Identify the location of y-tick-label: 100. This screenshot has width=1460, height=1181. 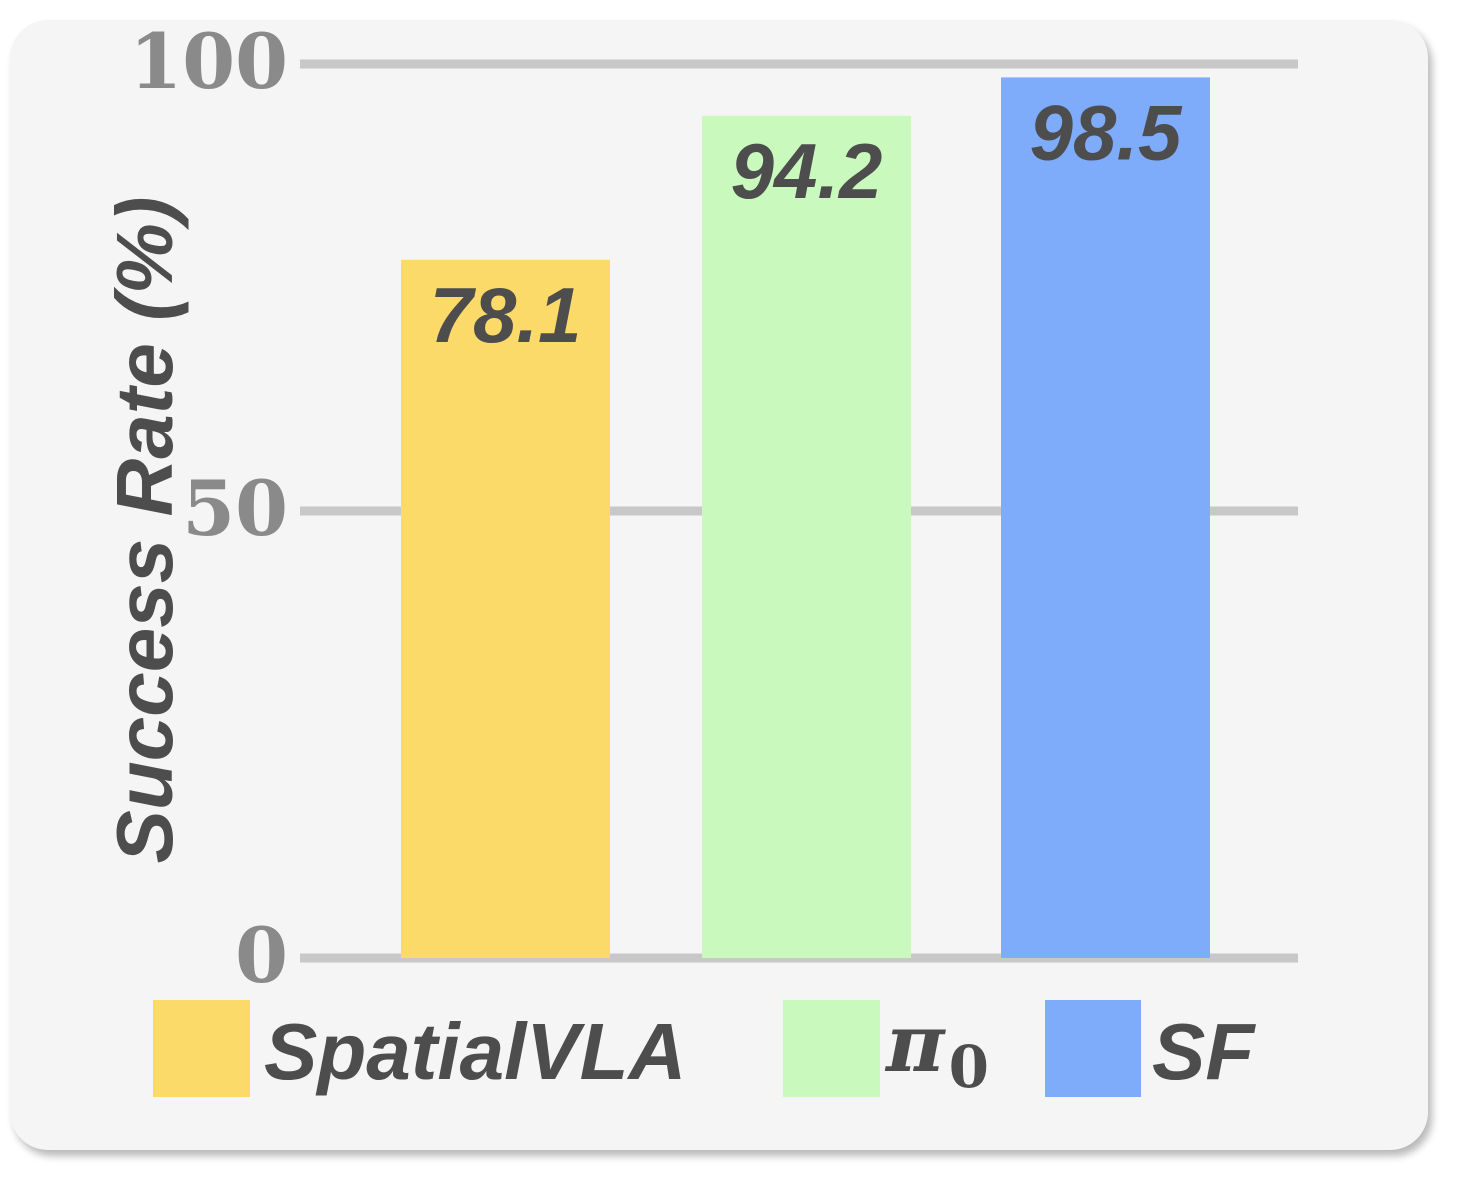
(208, 61).